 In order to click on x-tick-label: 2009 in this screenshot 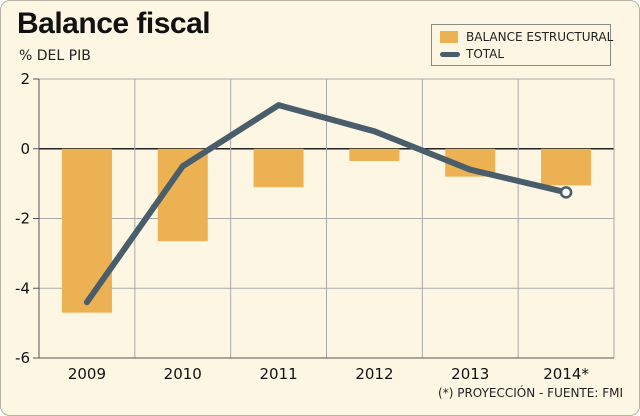, I will do `click(87, 374)`.